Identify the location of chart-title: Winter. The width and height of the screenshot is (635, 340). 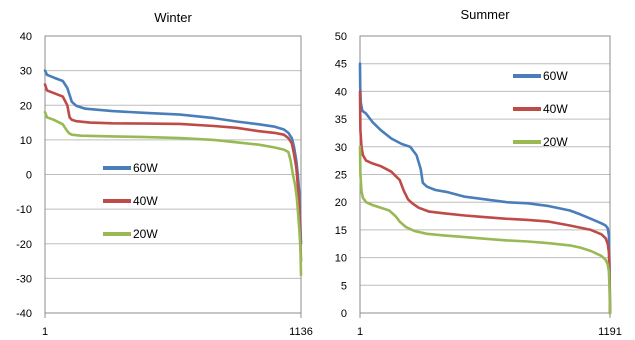
(173, 17).